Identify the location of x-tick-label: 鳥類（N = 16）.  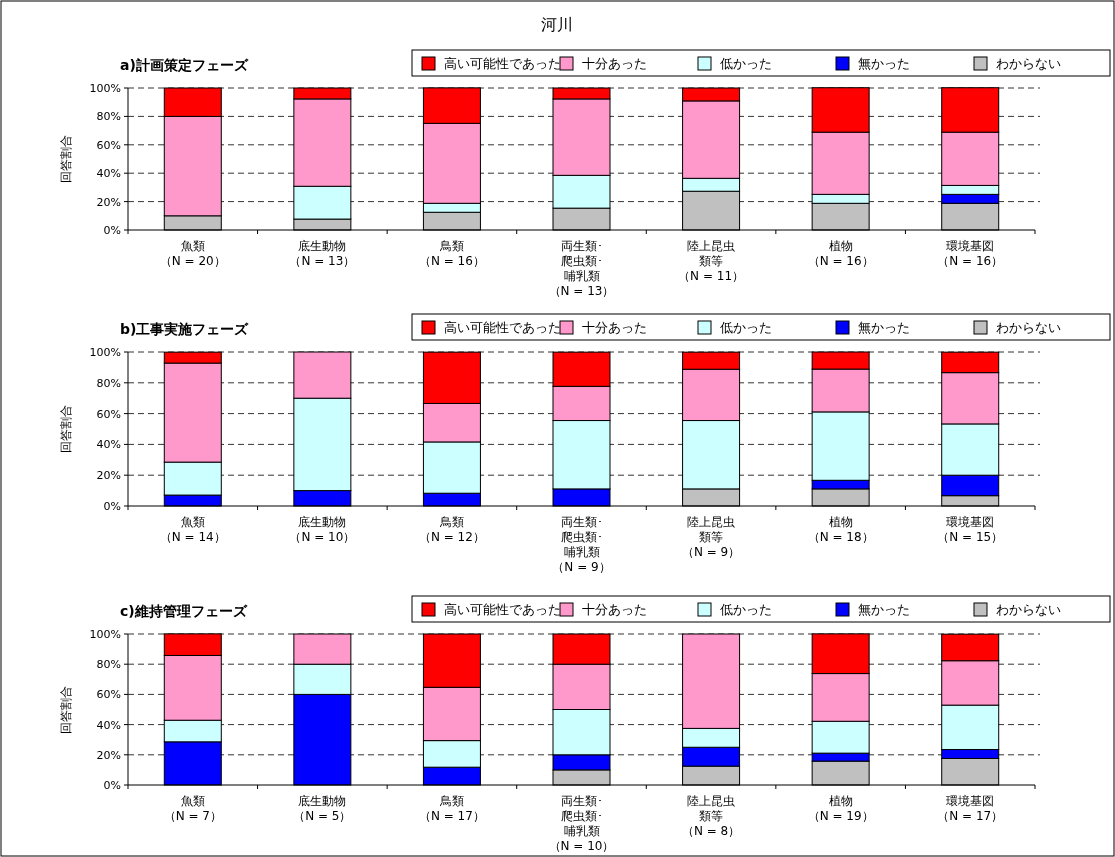
(451, 253).